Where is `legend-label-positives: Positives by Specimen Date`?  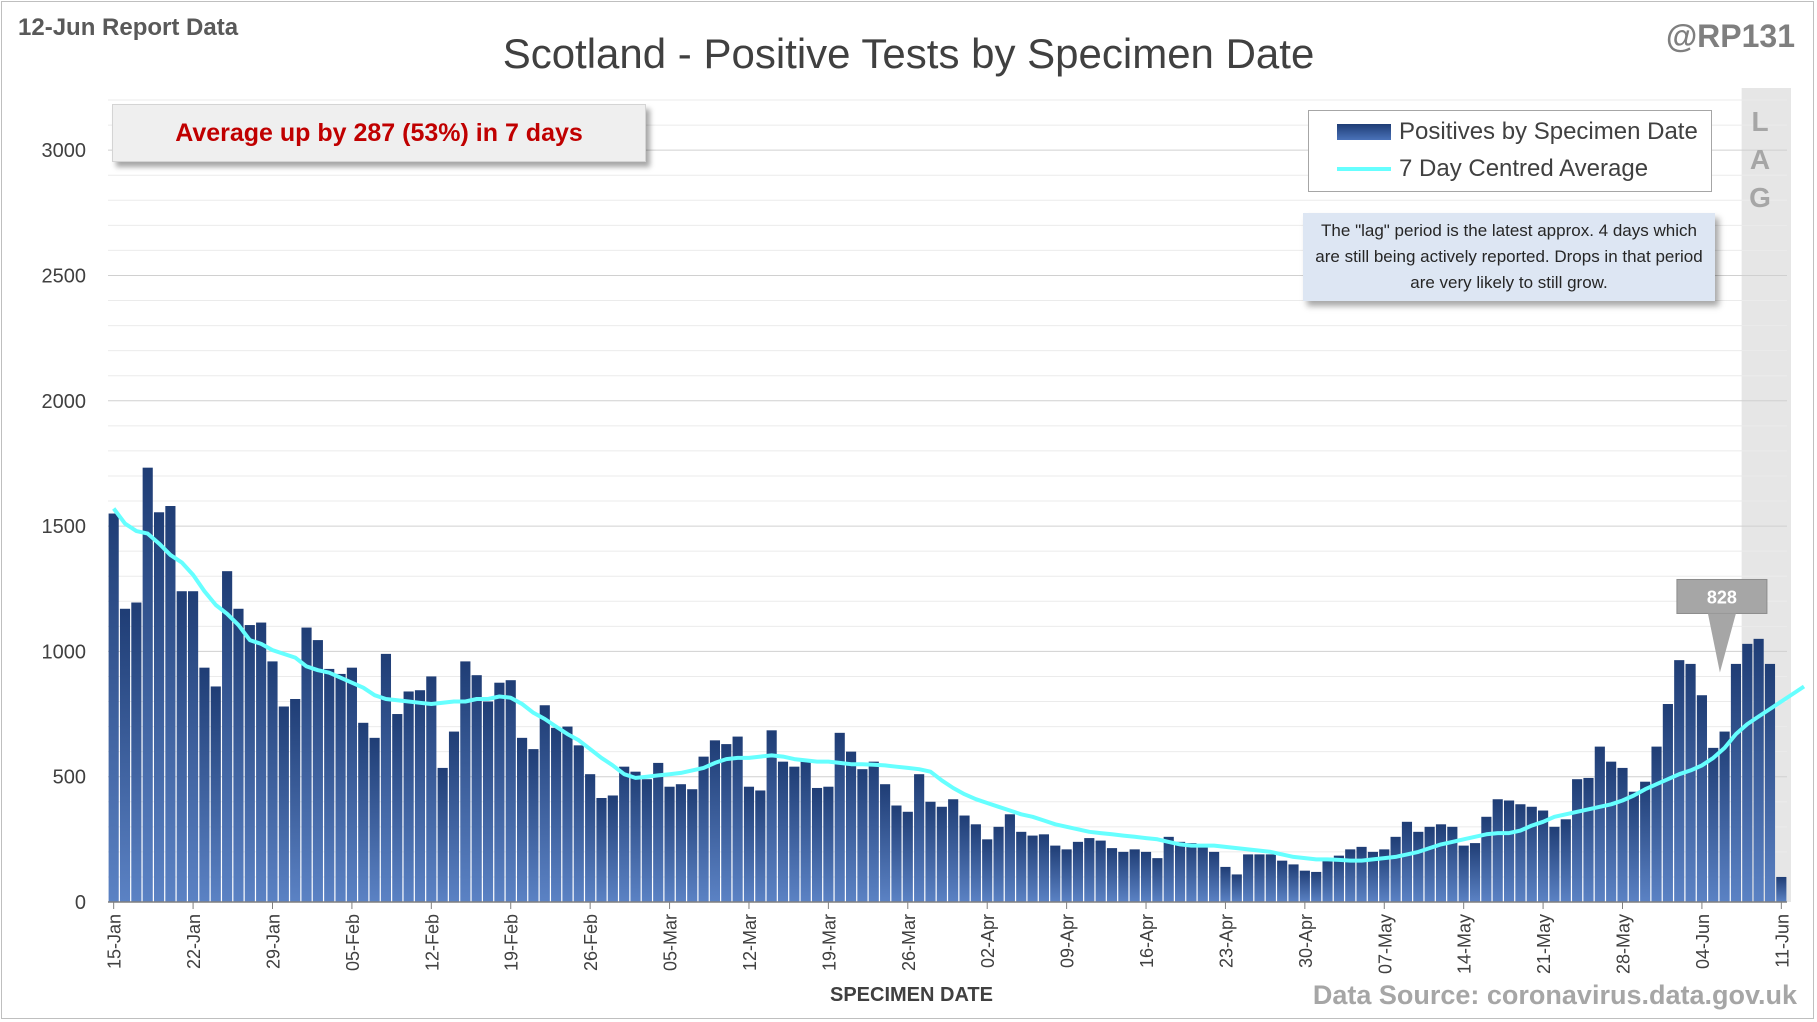 legend-label-positives: Positives by Specimen Date is located at coordinates (1548, 131).